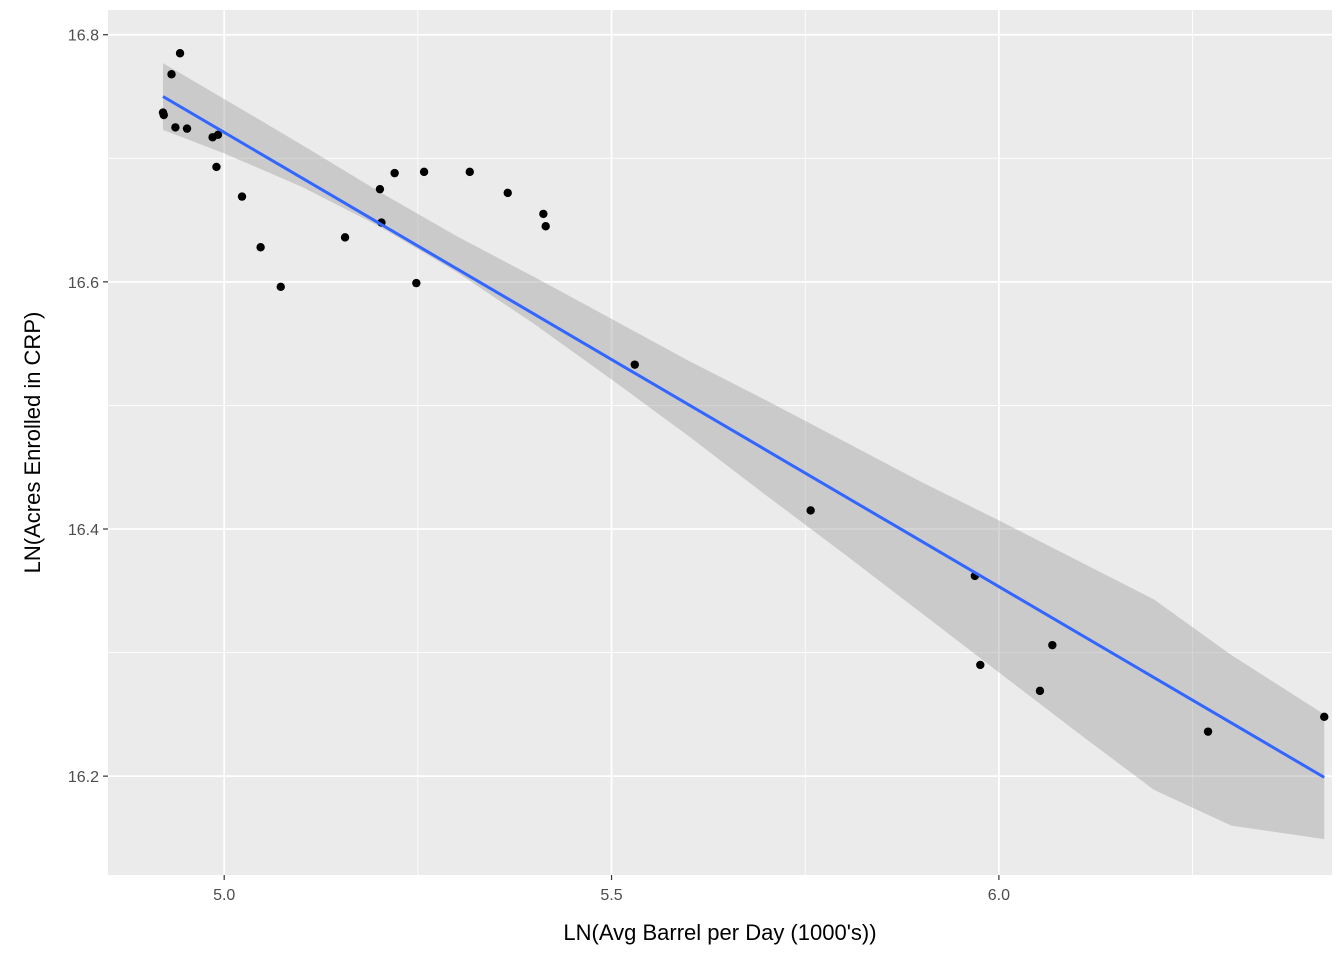  Describe the element at coordinates (83, 283) in the screenshot. I see `y-tick-label: 16.6` at that location.